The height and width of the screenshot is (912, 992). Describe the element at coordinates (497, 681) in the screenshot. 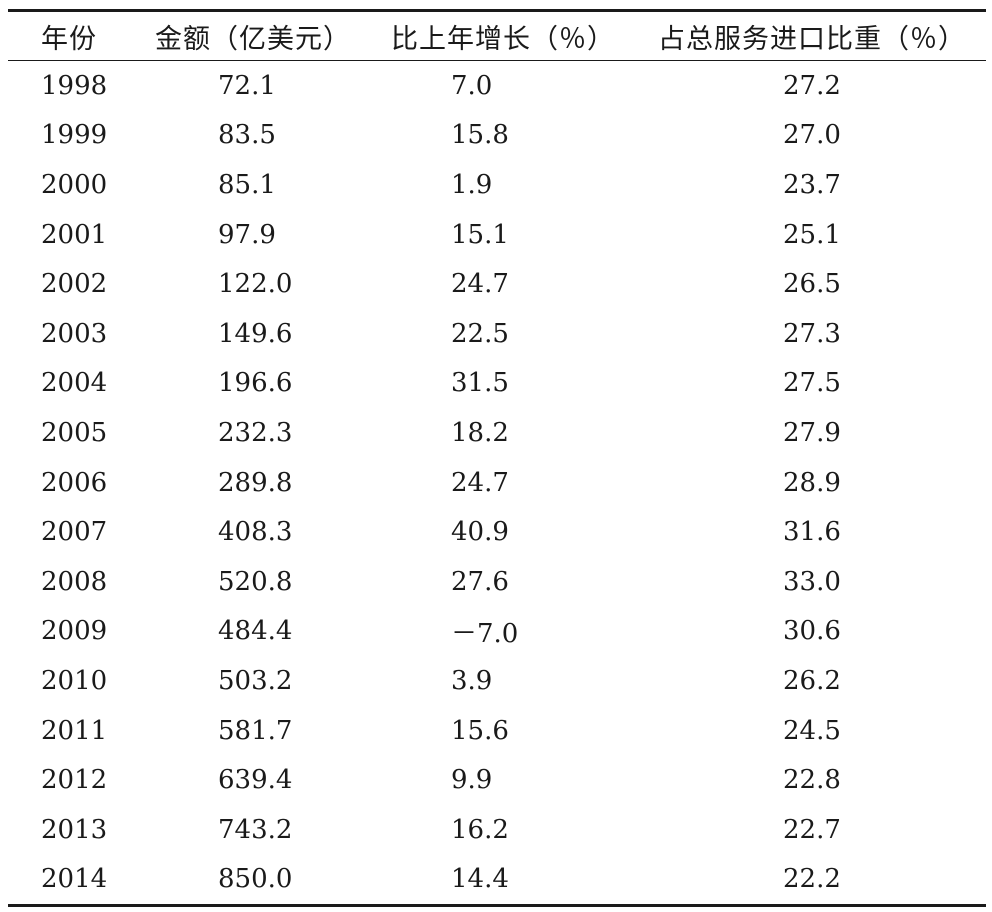

I see `table-row: 2010 503.2 3.9 26.2` at that location.